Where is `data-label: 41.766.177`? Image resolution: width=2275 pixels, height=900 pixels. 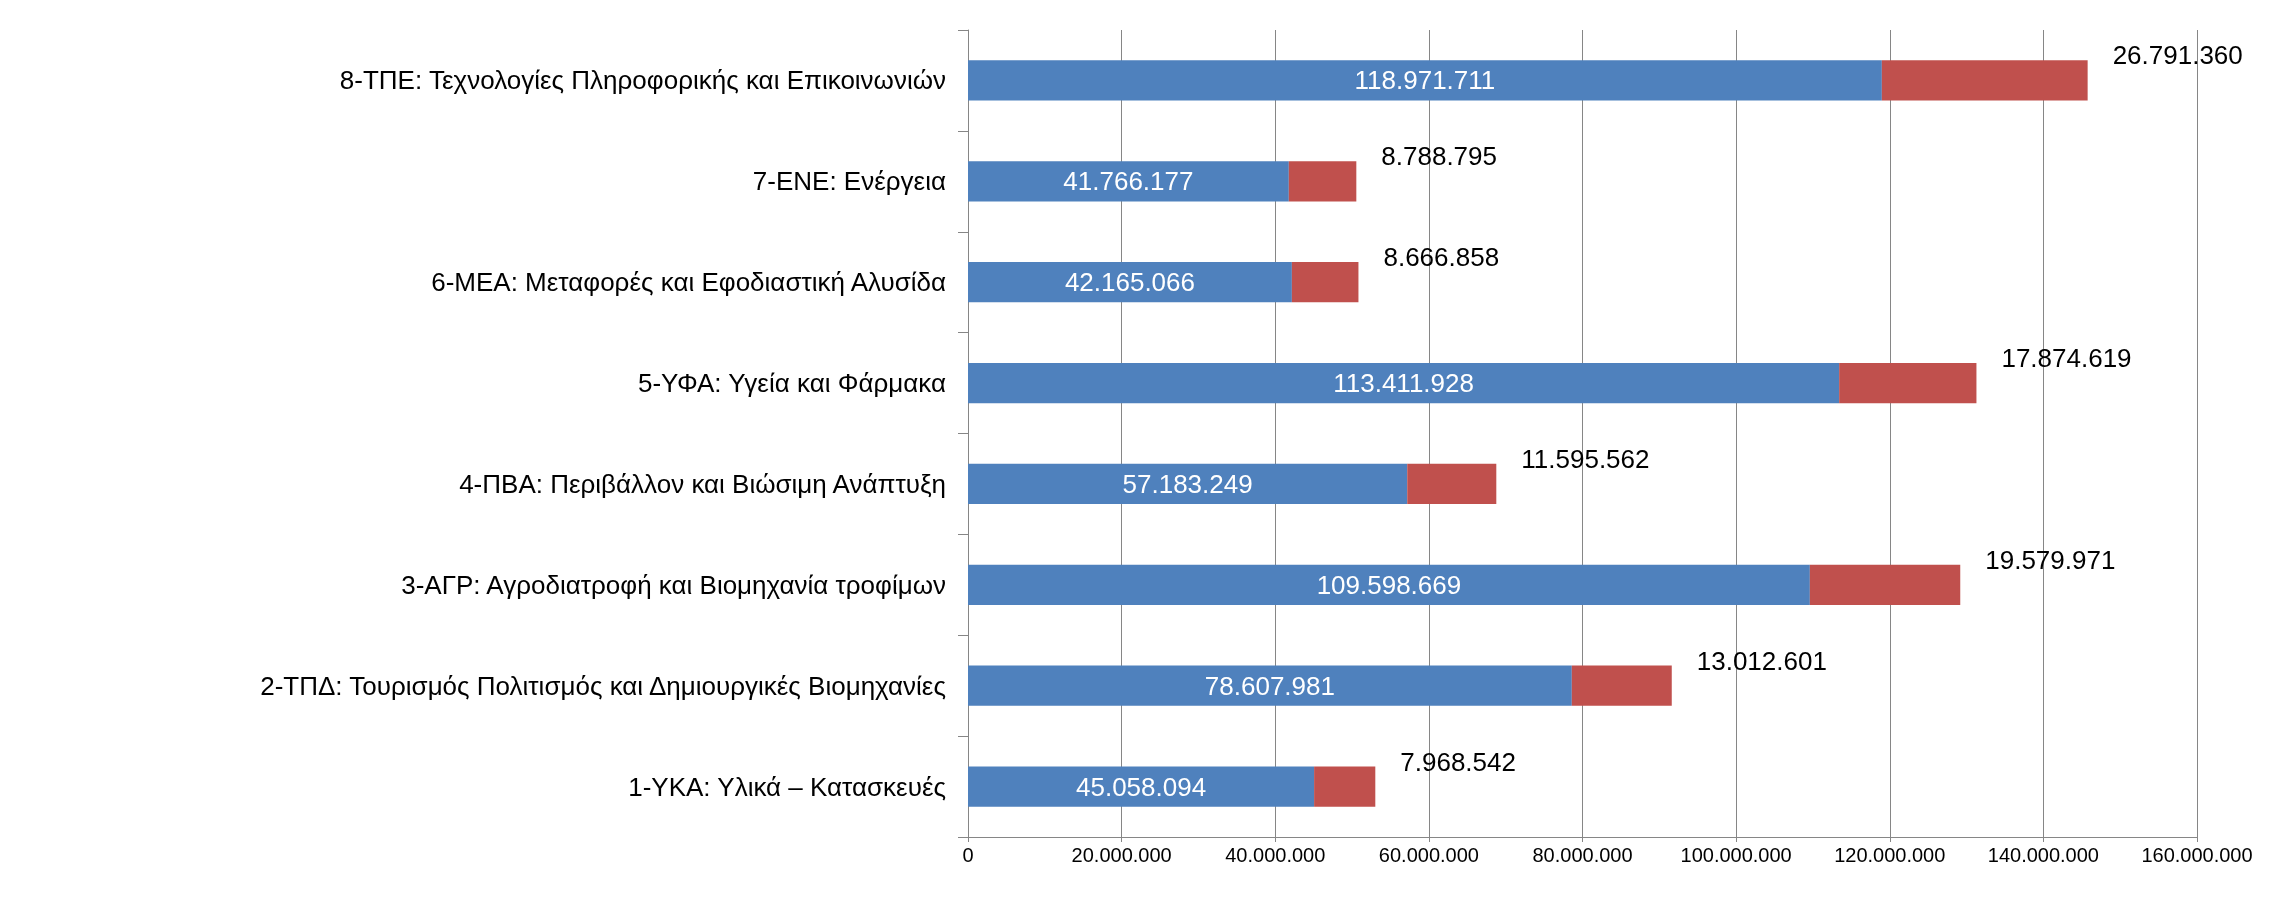
data-label: 41.766.177 is located at coordinates (1128, 181).